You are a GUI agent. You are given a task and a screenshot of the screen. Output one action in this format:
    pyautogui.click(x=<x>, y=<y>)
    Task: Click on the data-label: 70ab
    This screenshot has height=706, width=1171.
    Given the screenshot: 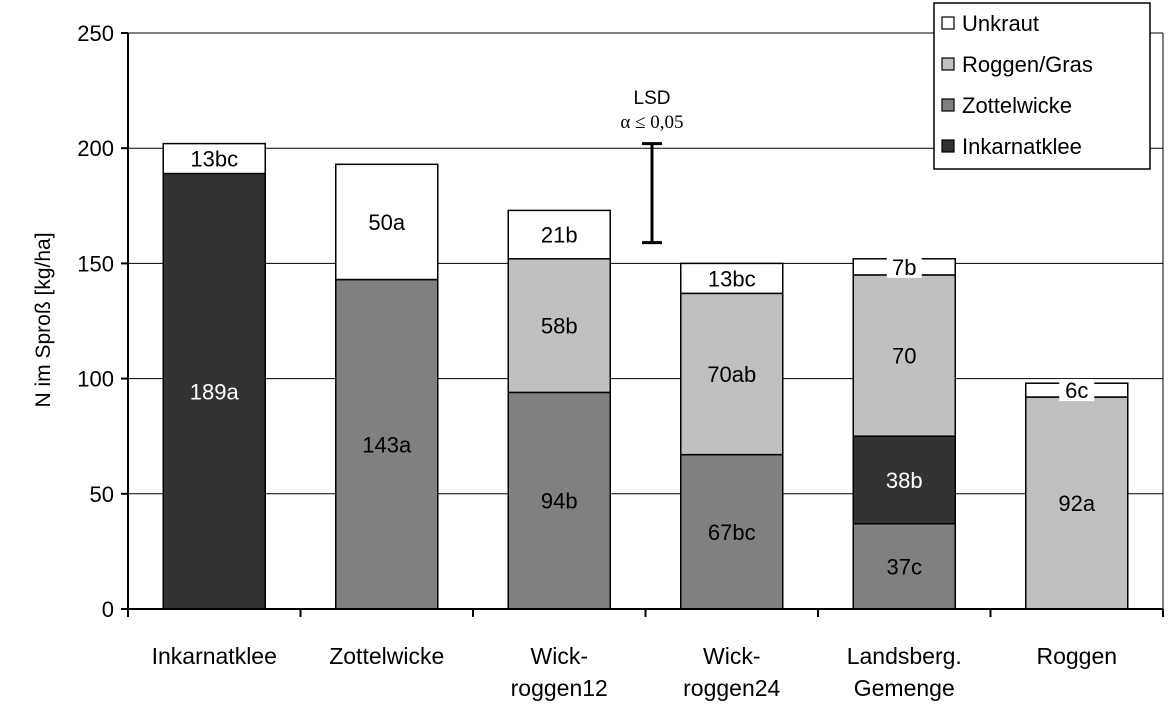 What is the action you would take?
    pyautogui.click(x=731, y=374)
    